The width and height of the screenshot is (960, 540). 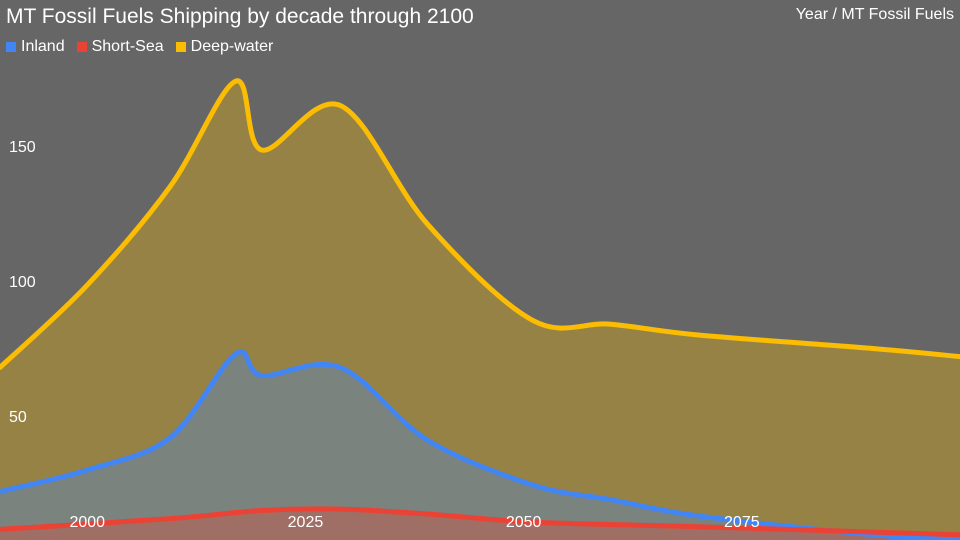 What do you see at coordinates (43, 46) in the screenshot?
I see `legend-label: Inland` at bounding box center [43, 46].